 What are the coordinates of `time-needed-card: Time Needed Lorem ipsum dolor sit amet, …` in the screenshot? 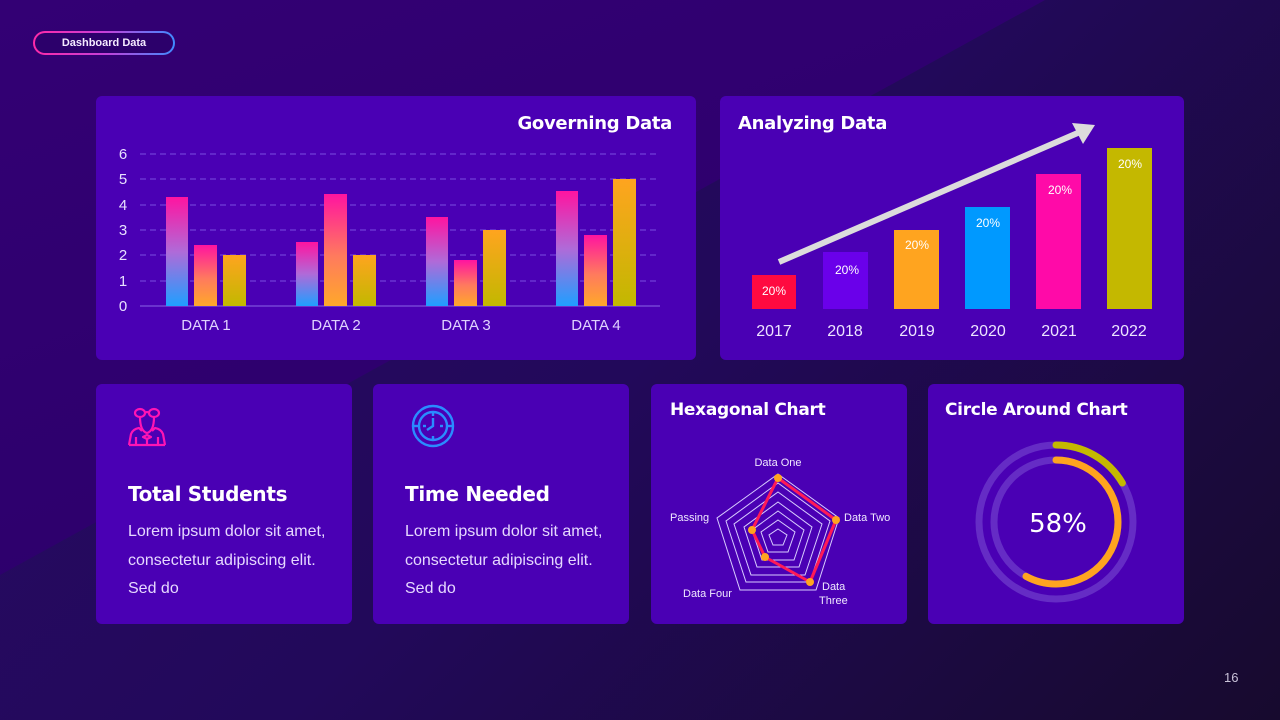 It's located at (501, 504).